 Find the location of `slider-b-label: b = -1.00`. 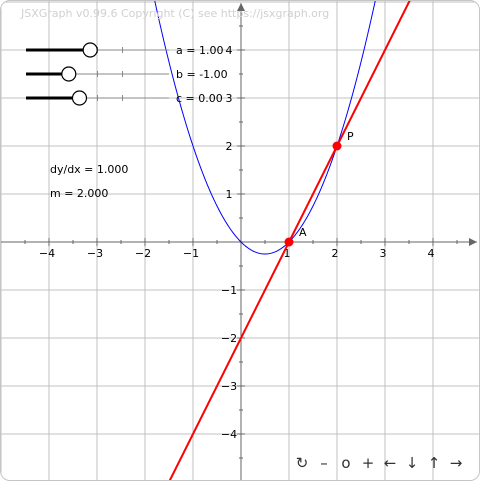

slider-b-label: b = -1.00 is located at coordinates (202, 74).